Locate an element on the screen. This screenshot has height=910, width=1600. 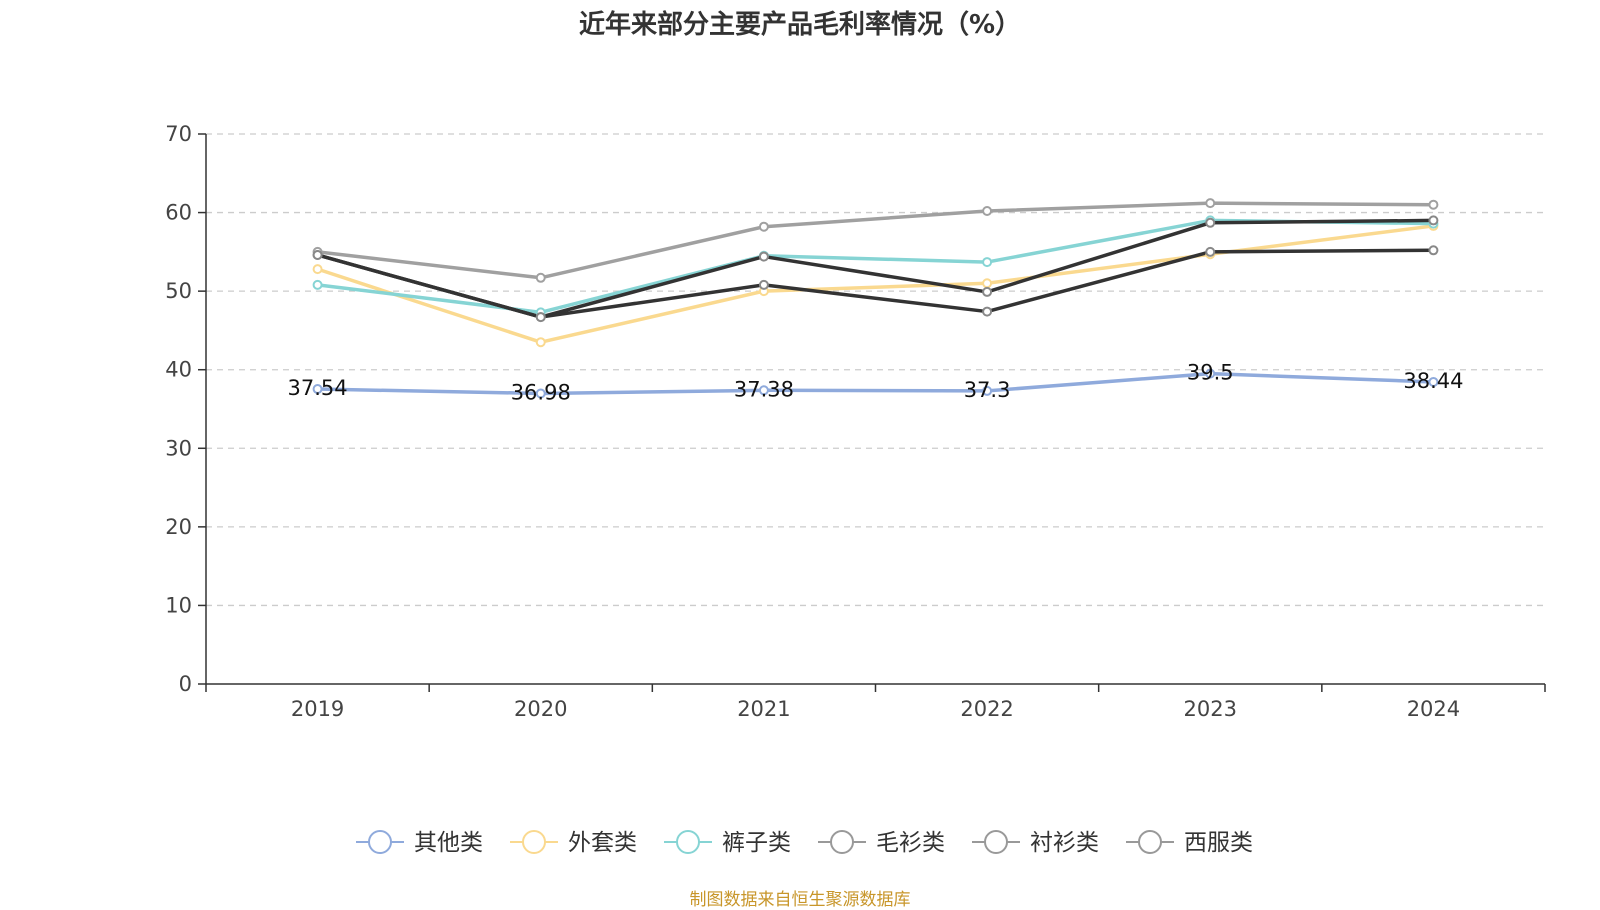
data-label: 37.3 is located at coordinates (987, 390).